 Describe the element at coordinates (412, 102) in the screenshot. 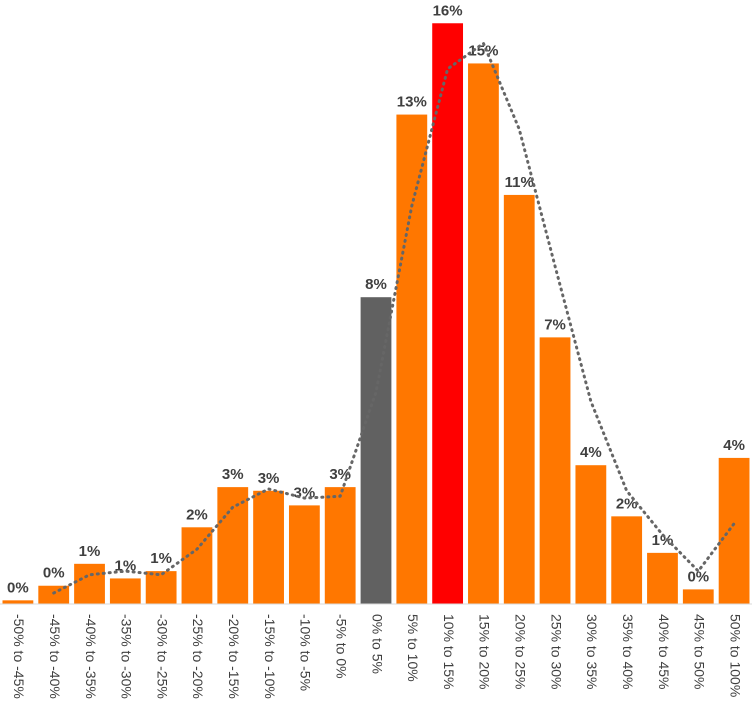

I see `value-label: 13%` at that location.